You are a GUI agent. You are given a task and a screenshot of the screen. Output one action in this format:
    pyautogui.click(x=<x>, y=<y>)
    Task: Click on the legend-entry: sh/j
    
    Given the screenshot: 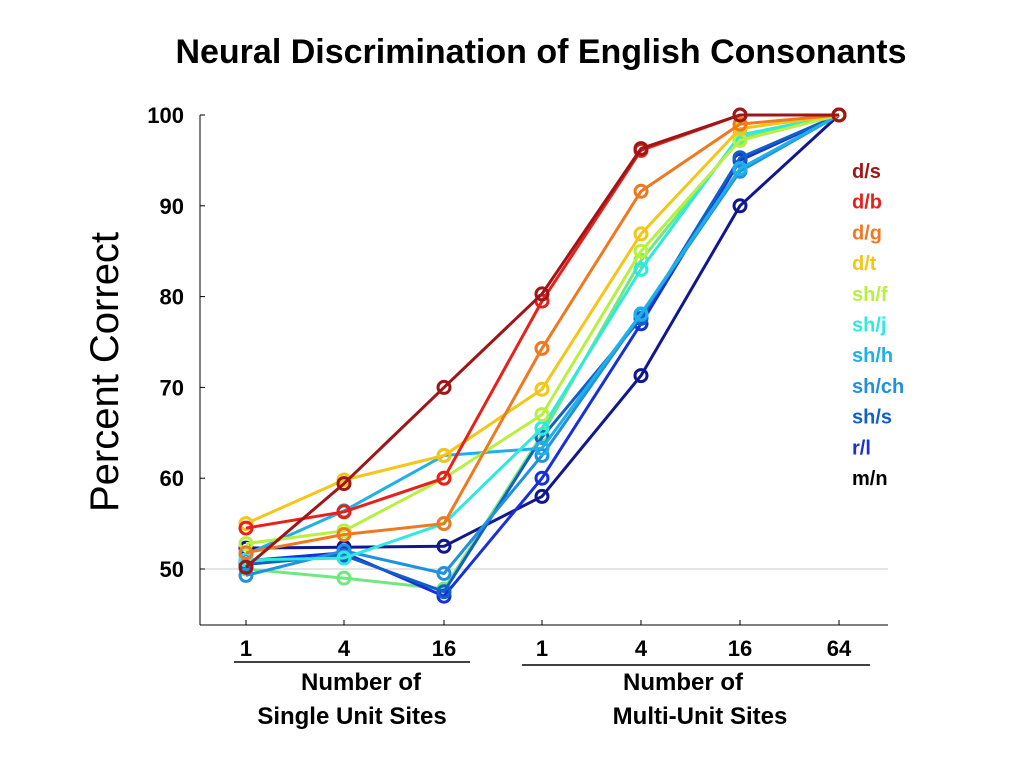 What is the action you would take?
    pyautogui.click(x=869, y=326)
    